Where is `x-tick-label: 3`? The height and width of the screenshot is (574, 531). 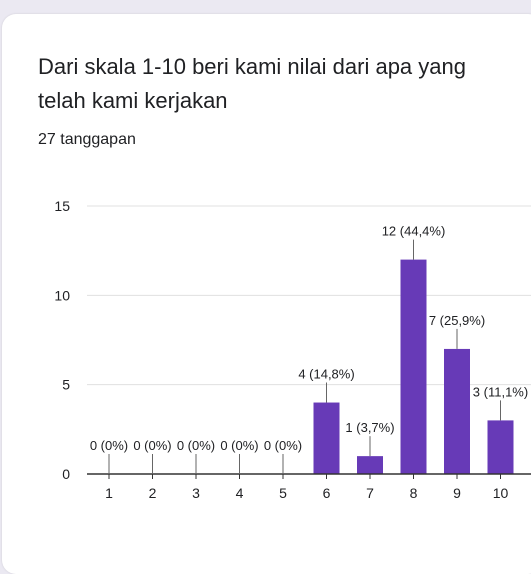
x-tick-label: 3 is located at coordinates (196, 493).